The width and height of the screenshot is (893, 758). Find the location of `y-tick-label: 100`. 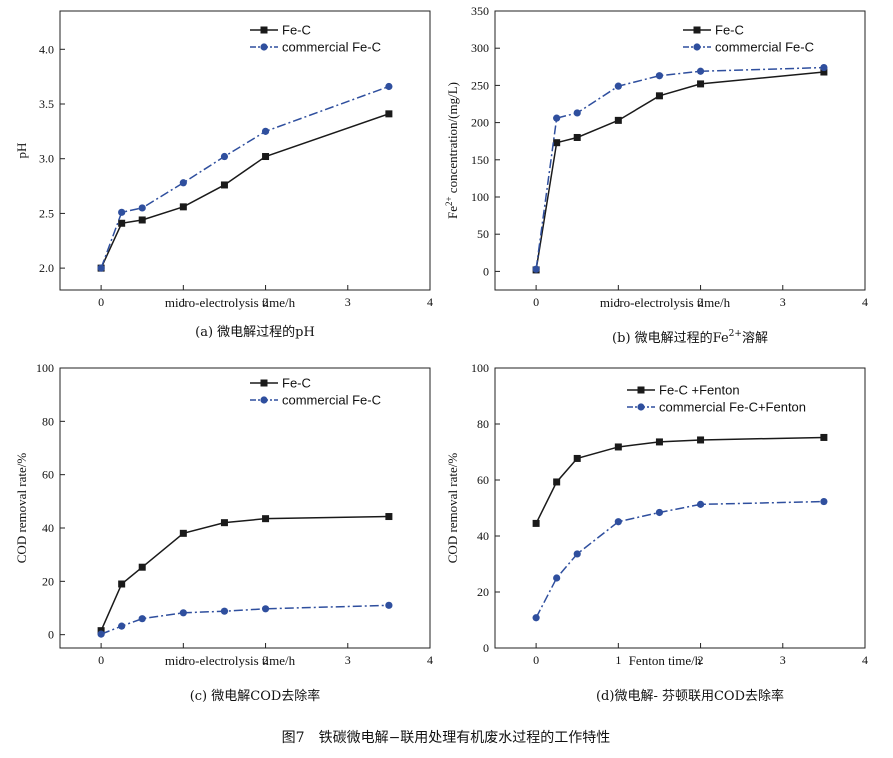

y-tick-label: 100 is located at coordinates (480, 368).